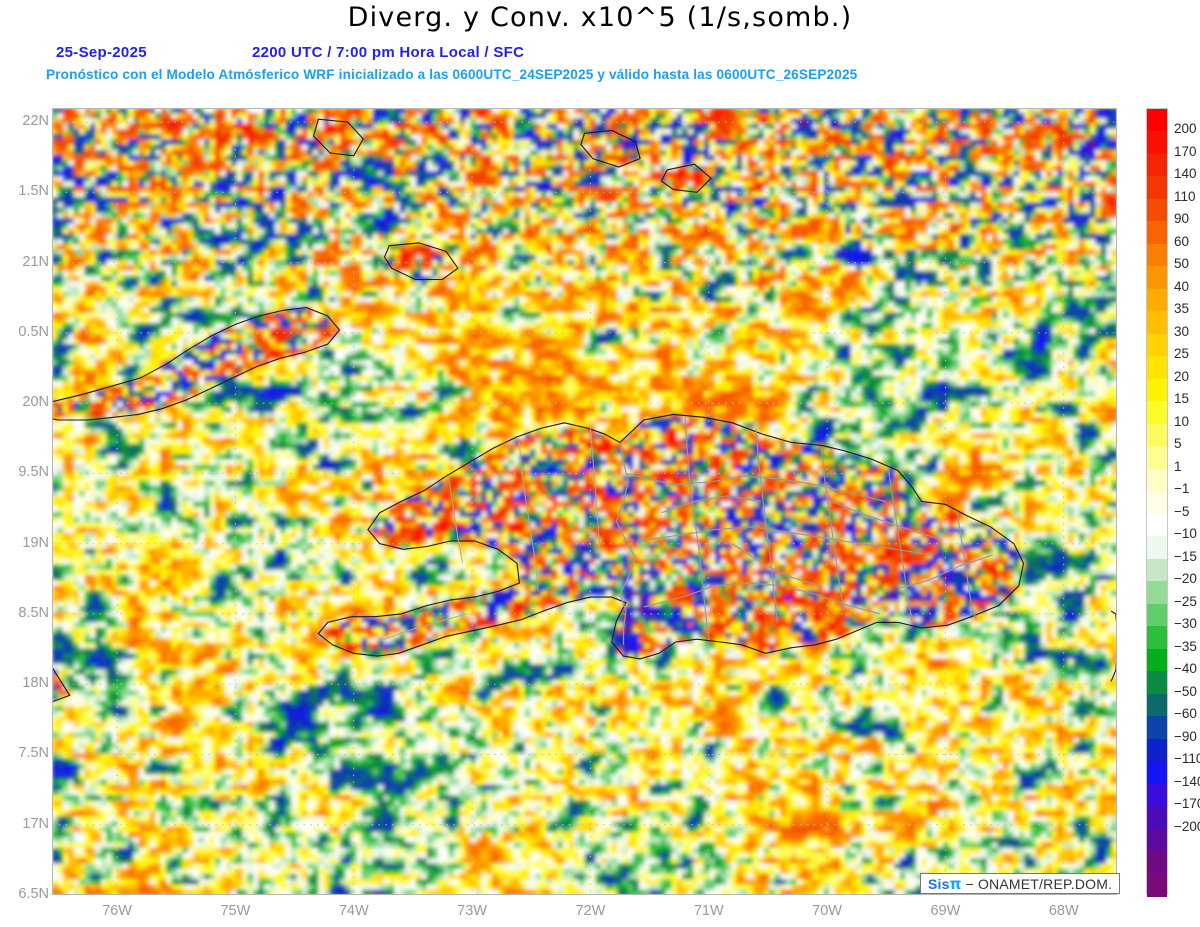  What do you see at coordinates (1185, 601) in the screenshot?
I see `colorbar-tick: −25` at bounding box center [1185, 601].